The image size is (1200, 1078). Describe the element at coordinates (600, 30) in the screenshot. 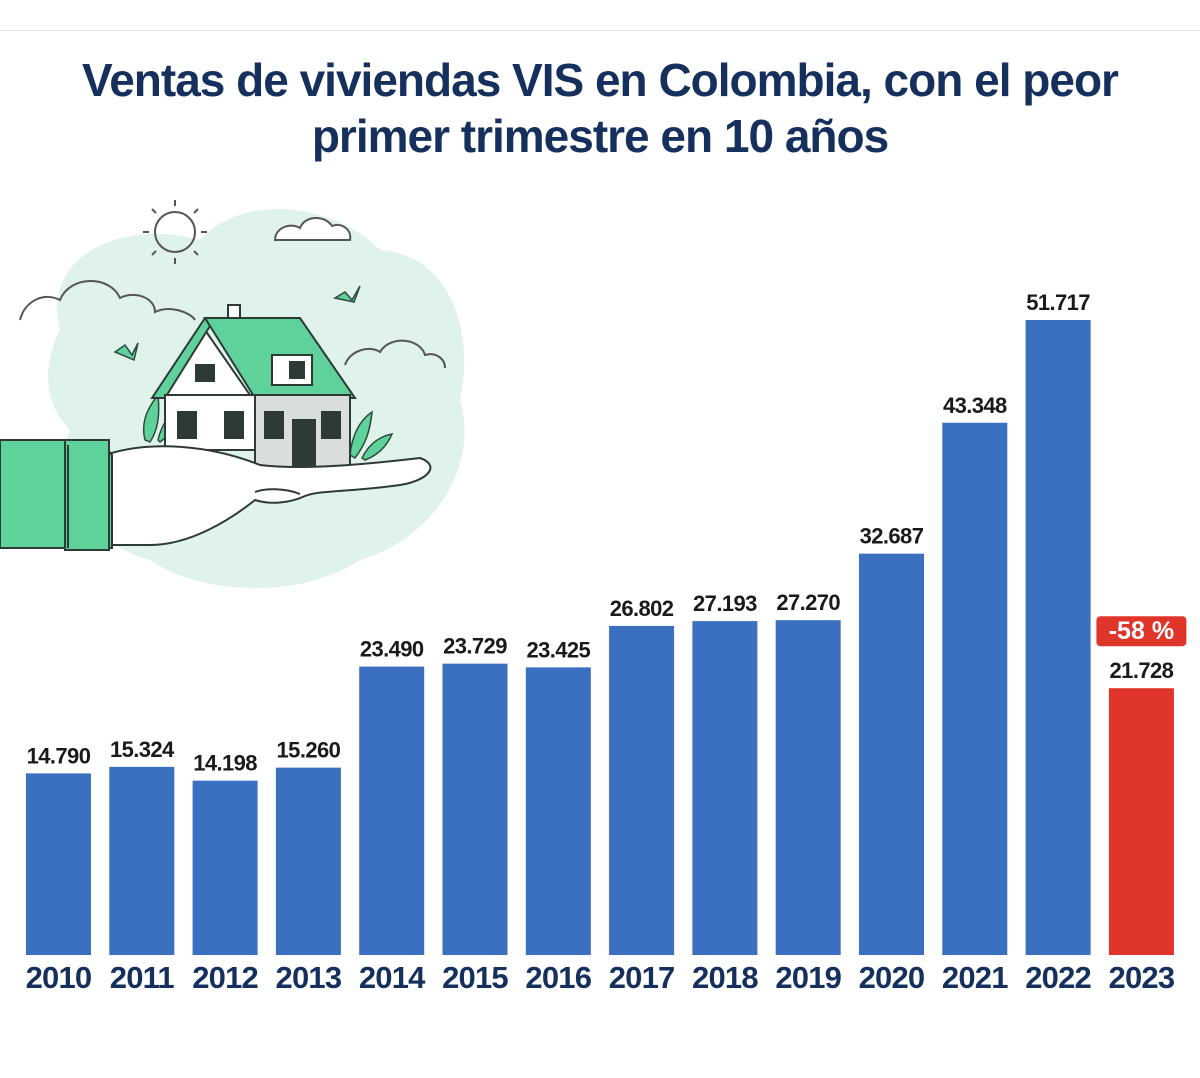

I see `top-divider` at that location.